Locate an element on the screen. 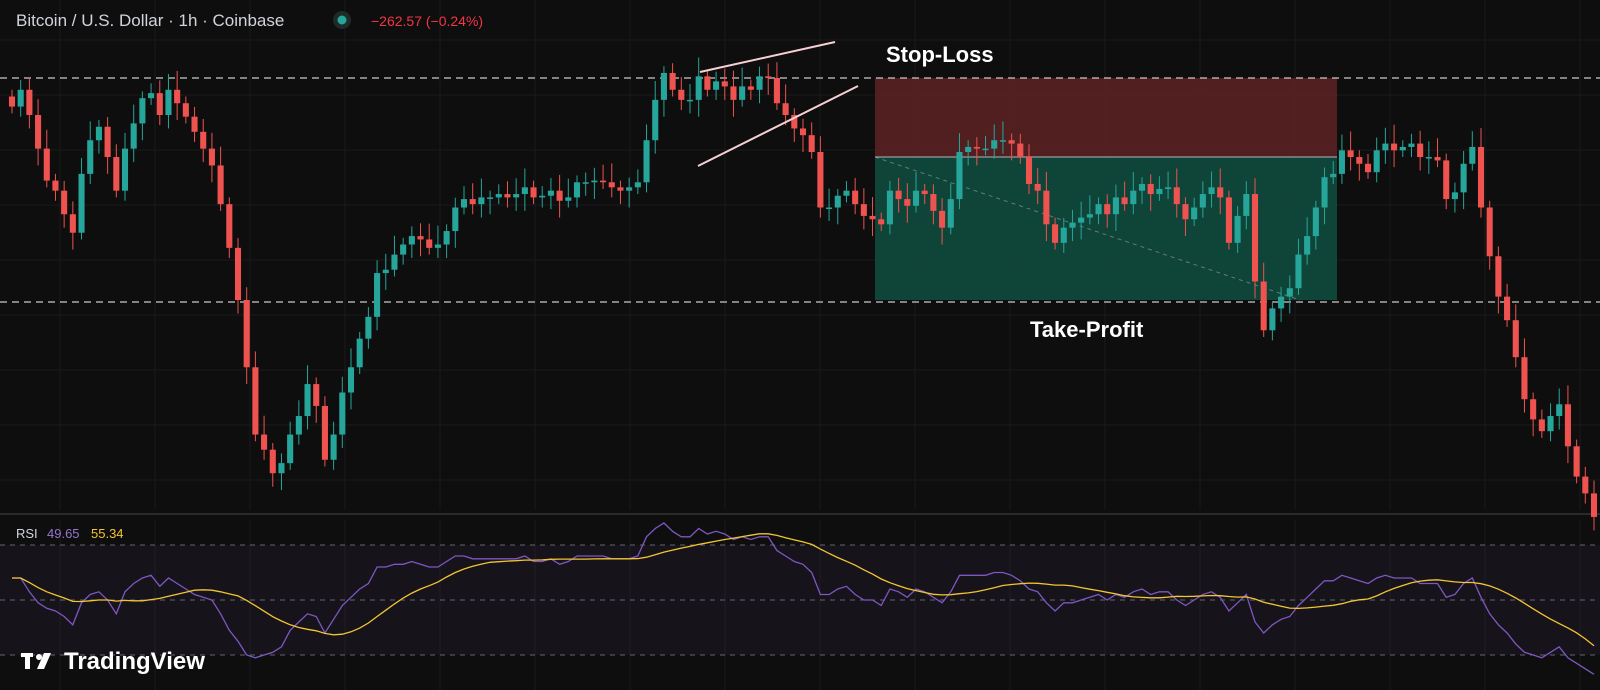 The width and height of the screenshot is (1600, 690). rsi-value: 49.65 is located at coordinates (63, 533).